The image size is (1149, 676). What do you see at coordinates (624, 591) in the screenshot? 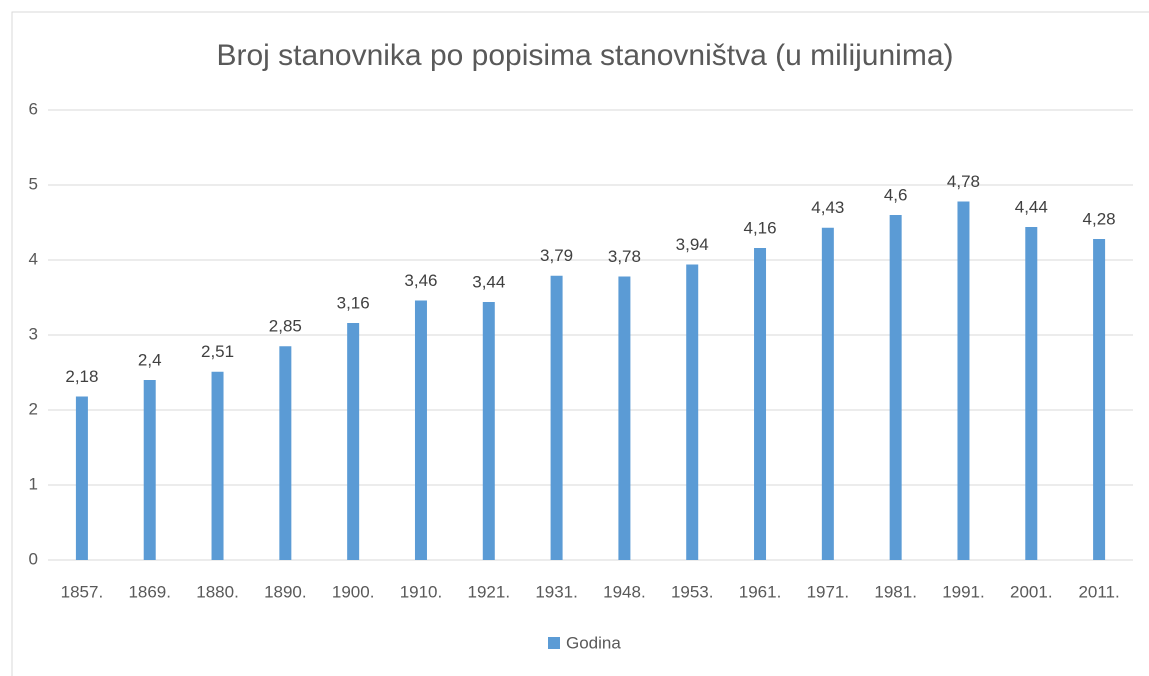
I see `x-tick-label: 1948.` at bounding box center [624, 591].